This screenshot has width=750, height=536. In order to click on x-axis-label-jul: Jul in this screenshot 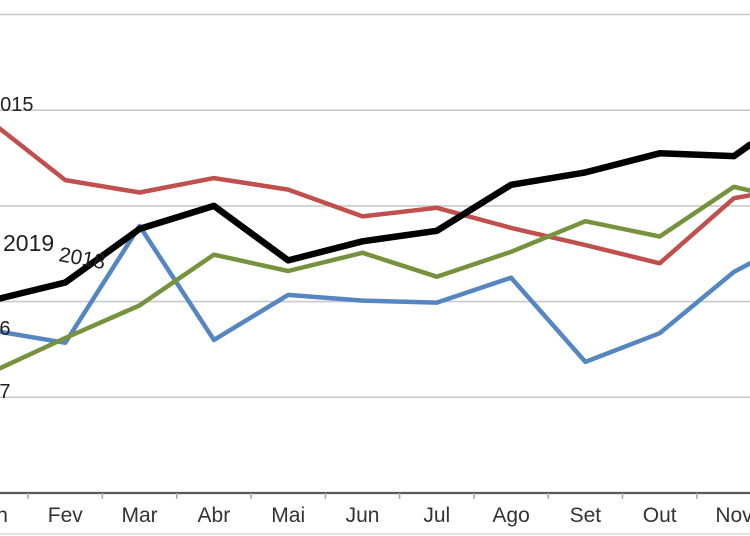, I will do `click(436, 515)`.